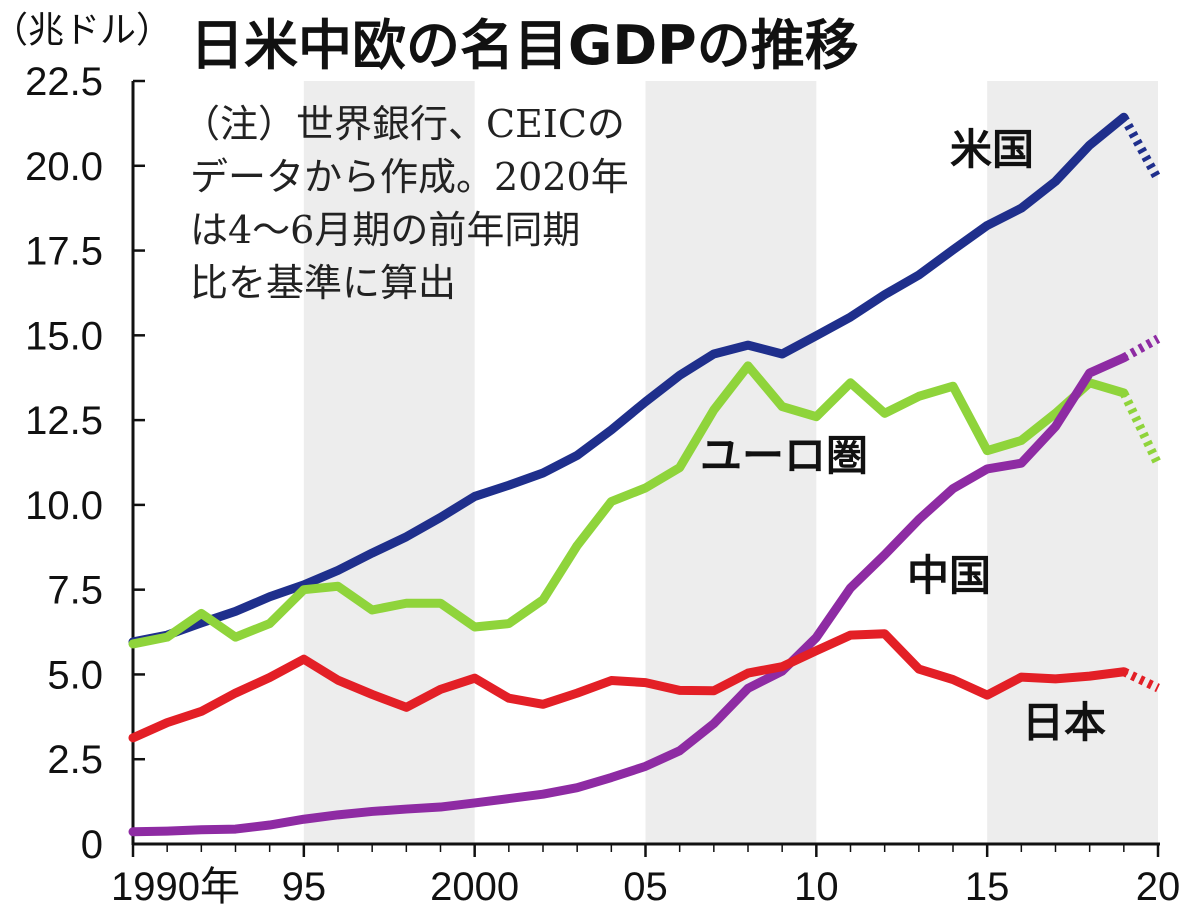 This screenshot has height=919, width=1200. What do you see at coordinates (816, 887) in the screenshot?
I see `x-tick-label: 10` at bounding box center [816, 887].